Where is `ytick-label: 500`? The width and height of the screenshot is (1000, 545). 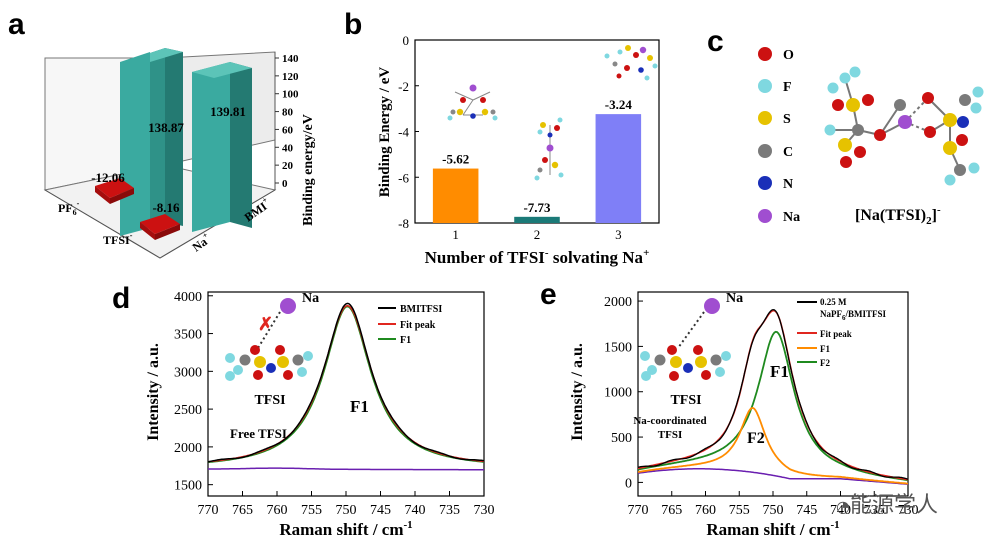
ytick-label: 500 is located at coordinates (621, 438).